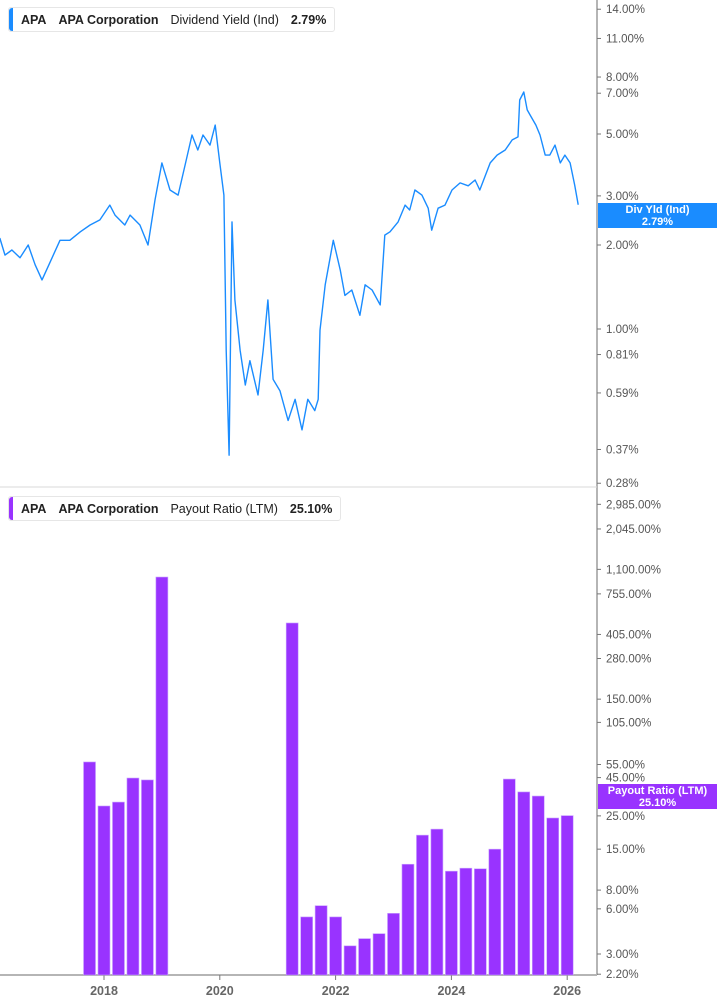 This screenshot has width=717, height=1005. I want to click on legend-metric: Payout Ratio (LTM), so click(224, 508).